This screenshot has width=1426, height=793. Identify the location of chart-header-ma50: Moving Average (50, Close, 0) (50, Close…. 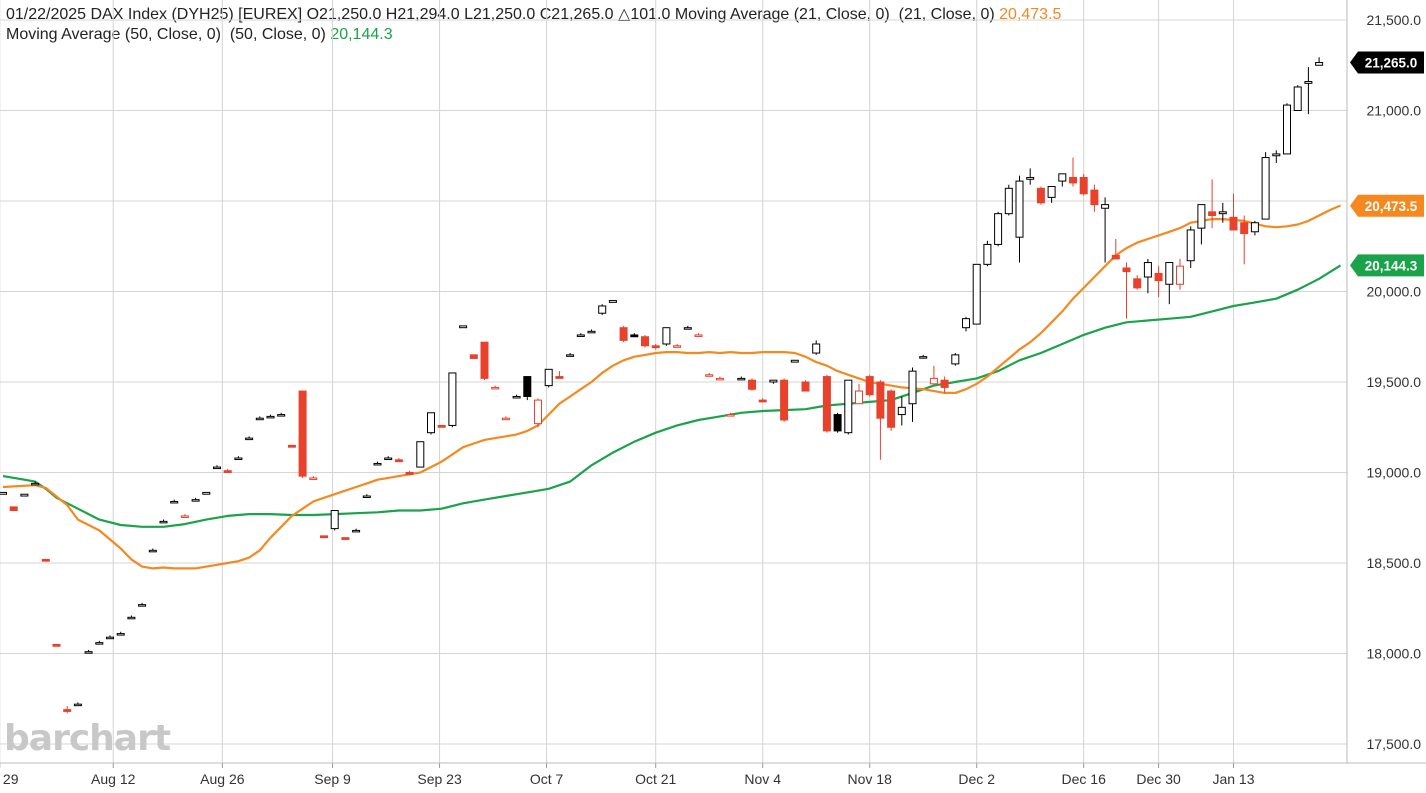
(199, 35).